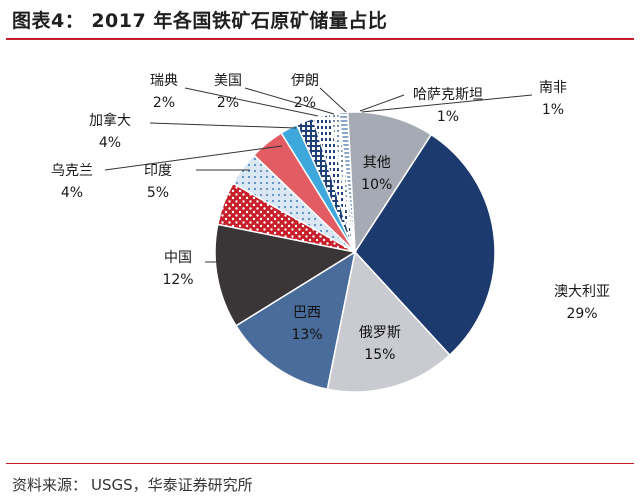 This screenshot has width=640, height=504. I want to click on slice-value-label: 15%, so click(379, 355).